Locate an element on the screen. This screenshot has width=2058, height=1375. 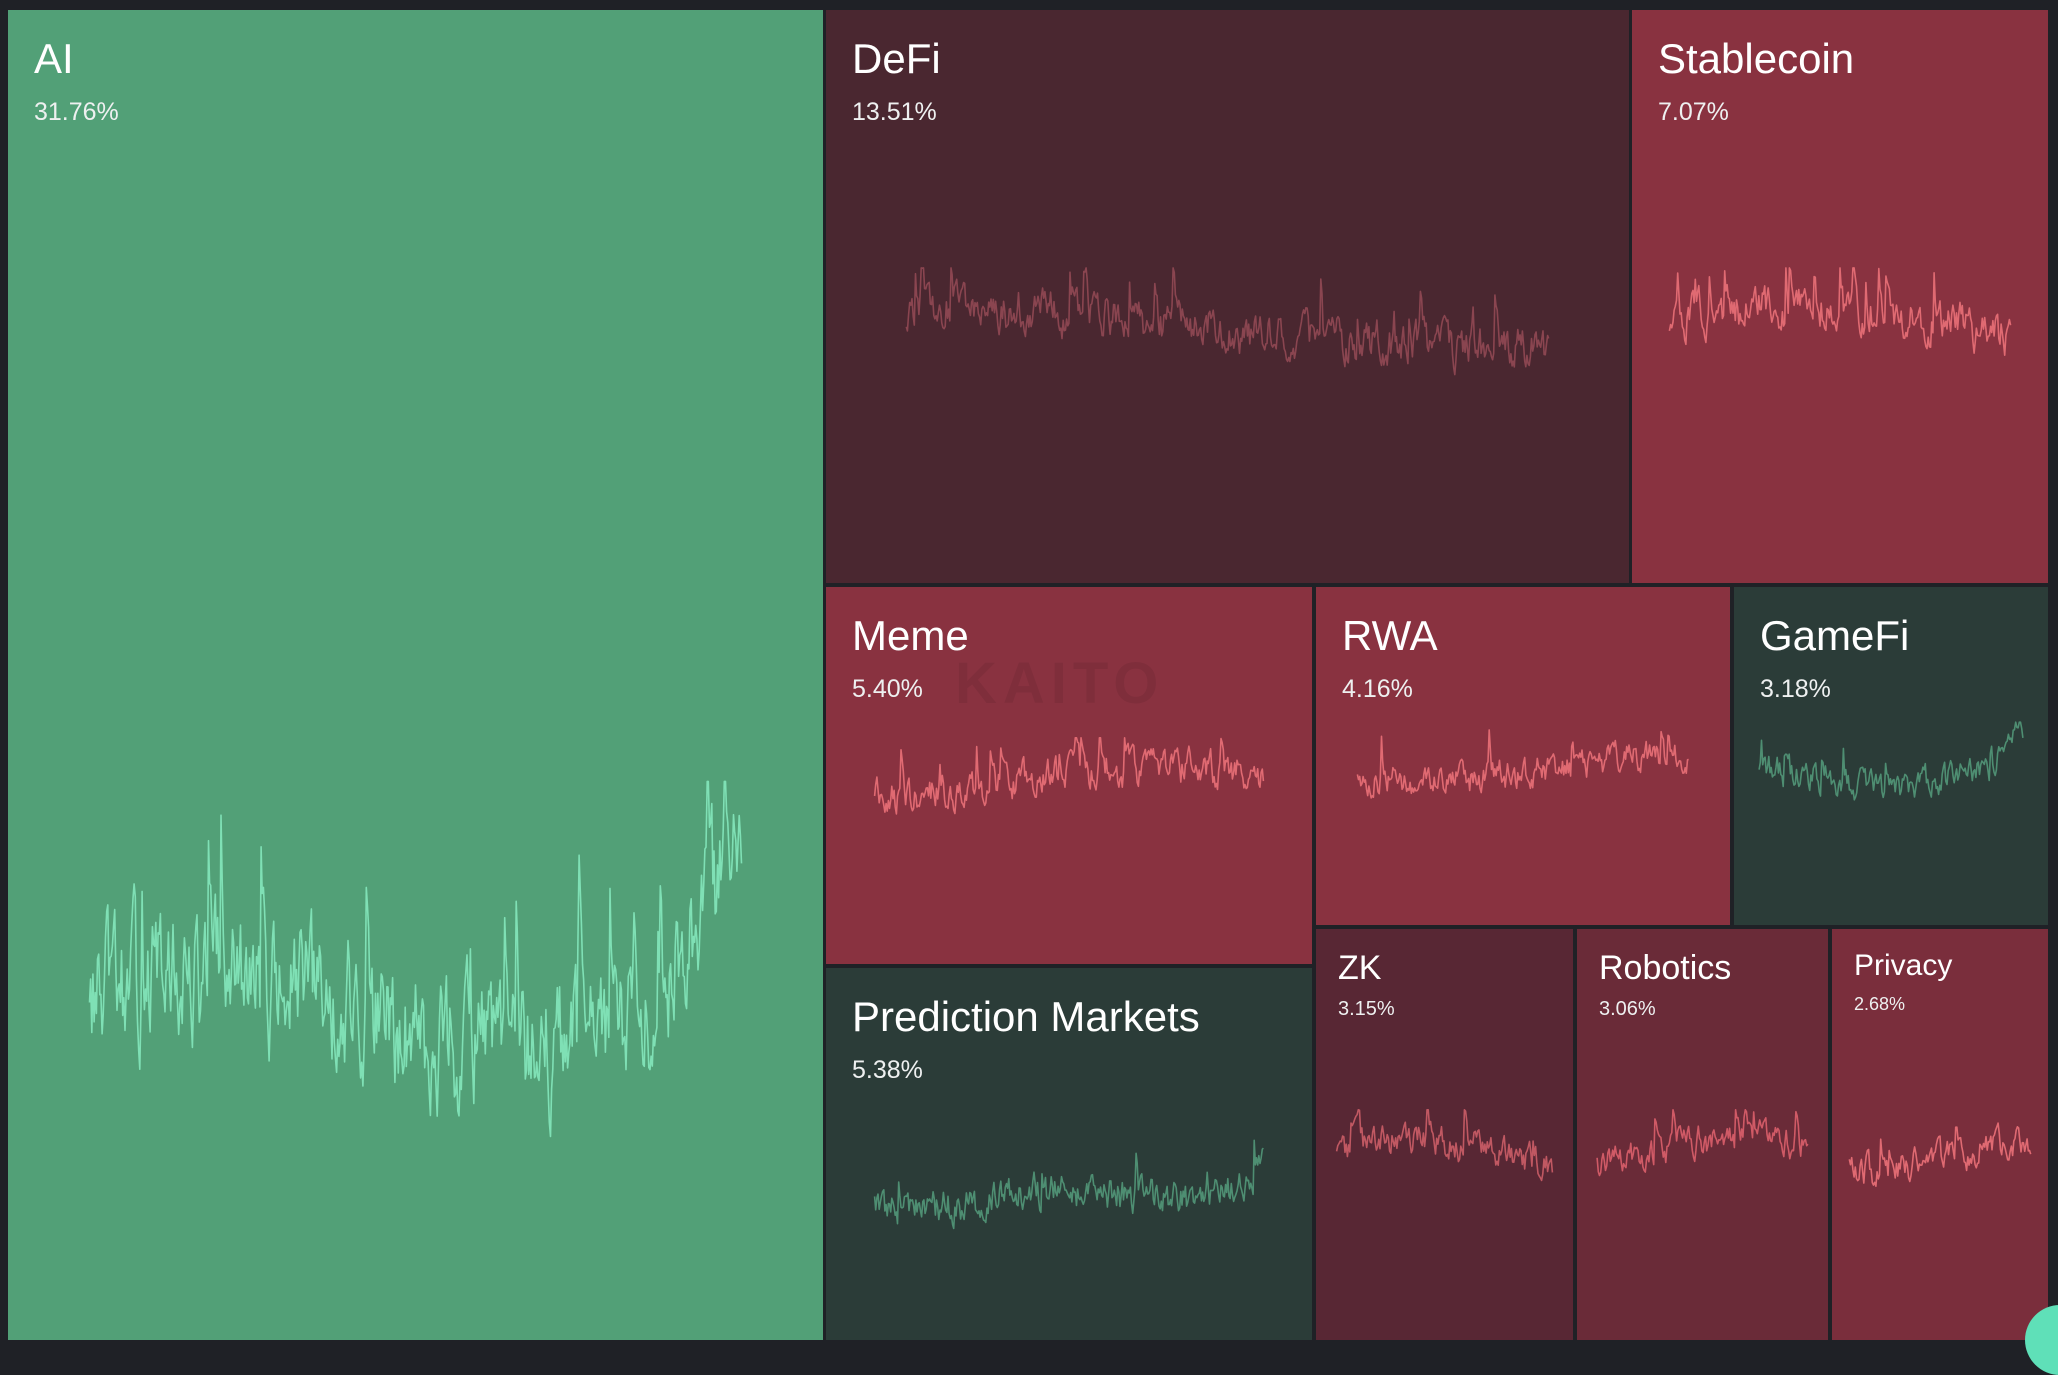
tile-name-privacy: Privacy is located at coordinates (1903, 965).